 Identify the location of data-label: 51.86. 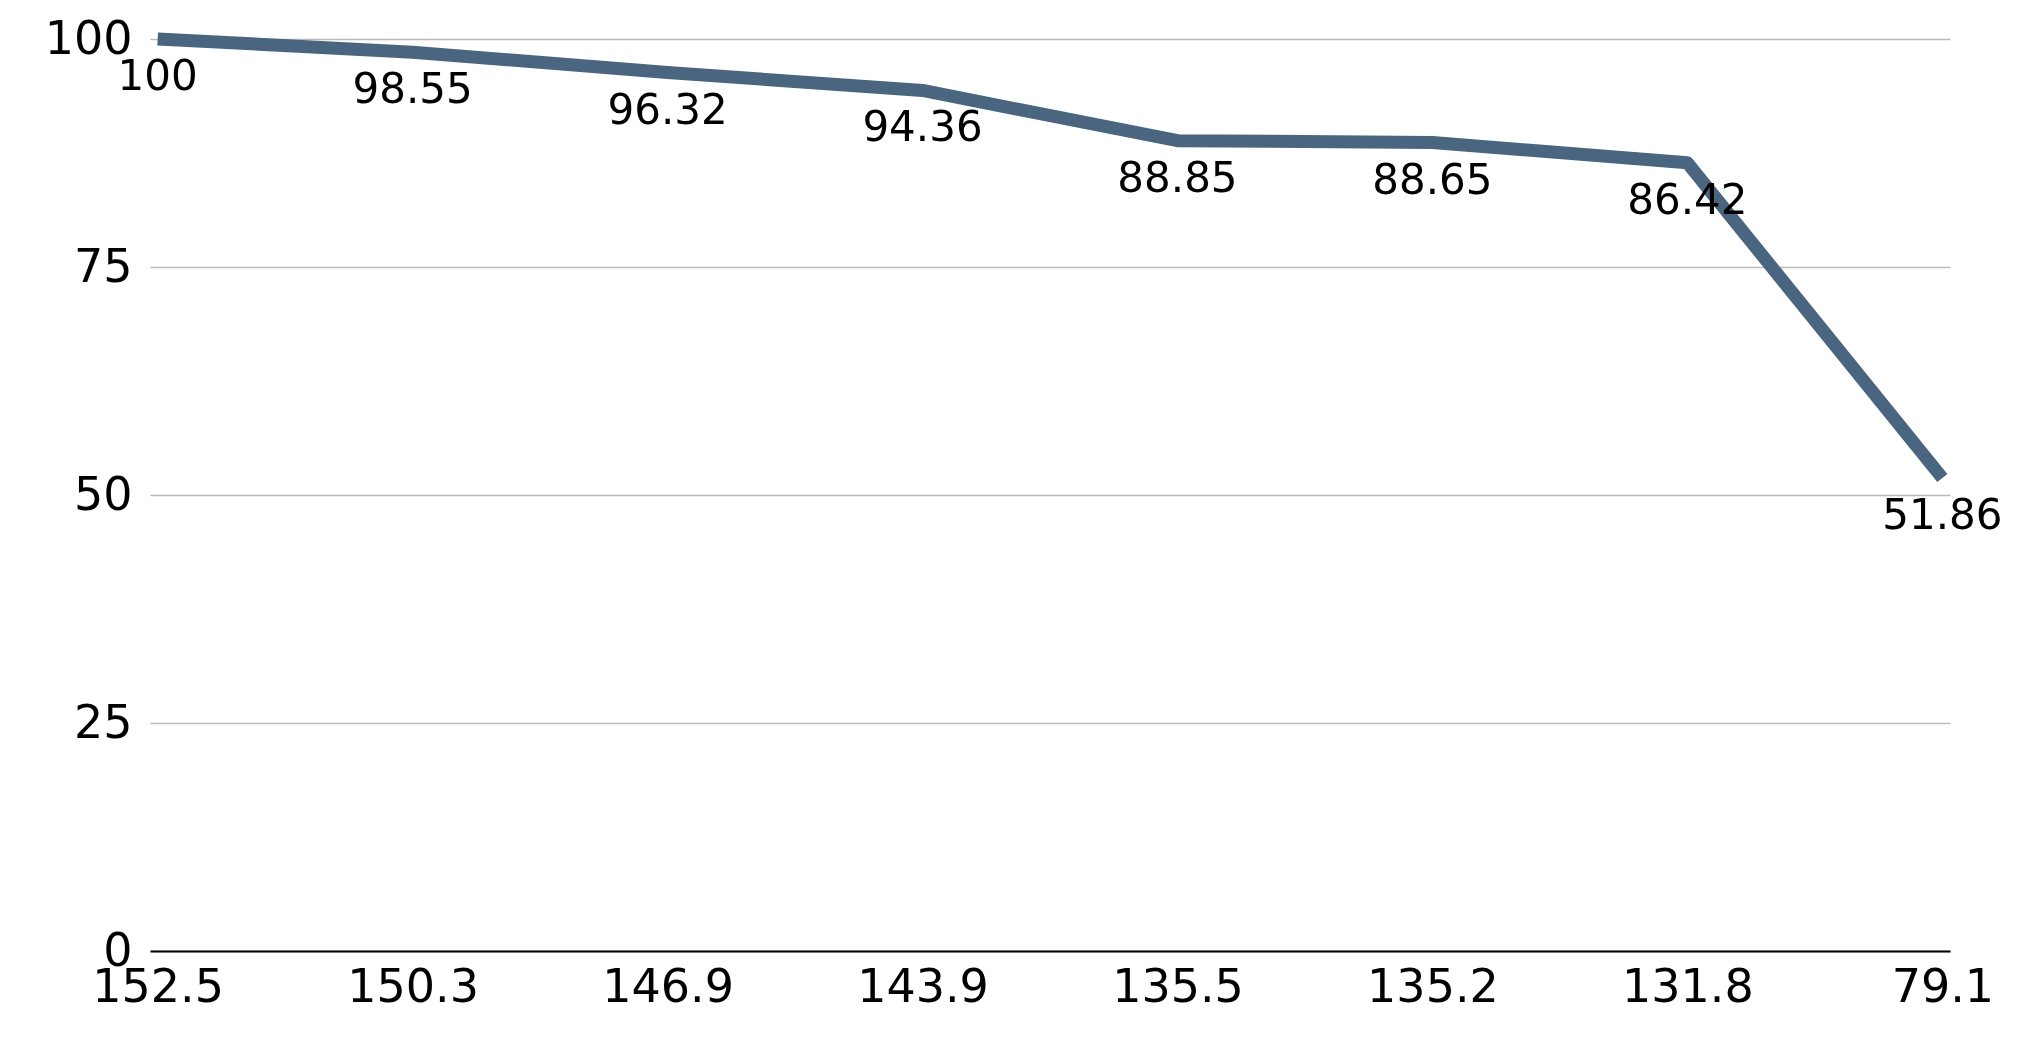
(1942, 515).